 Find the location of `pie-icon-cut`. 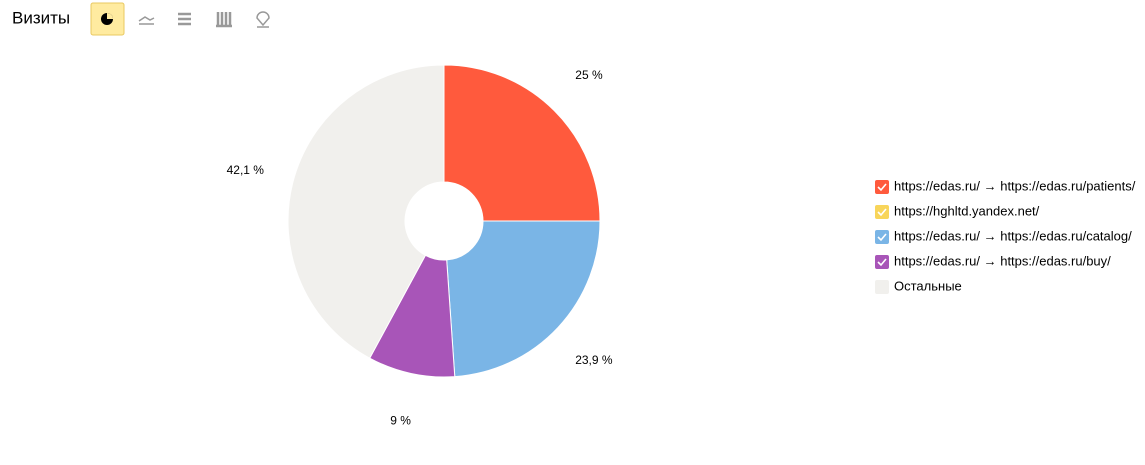

pie-icon-cut is located at coordinates (110, 16).